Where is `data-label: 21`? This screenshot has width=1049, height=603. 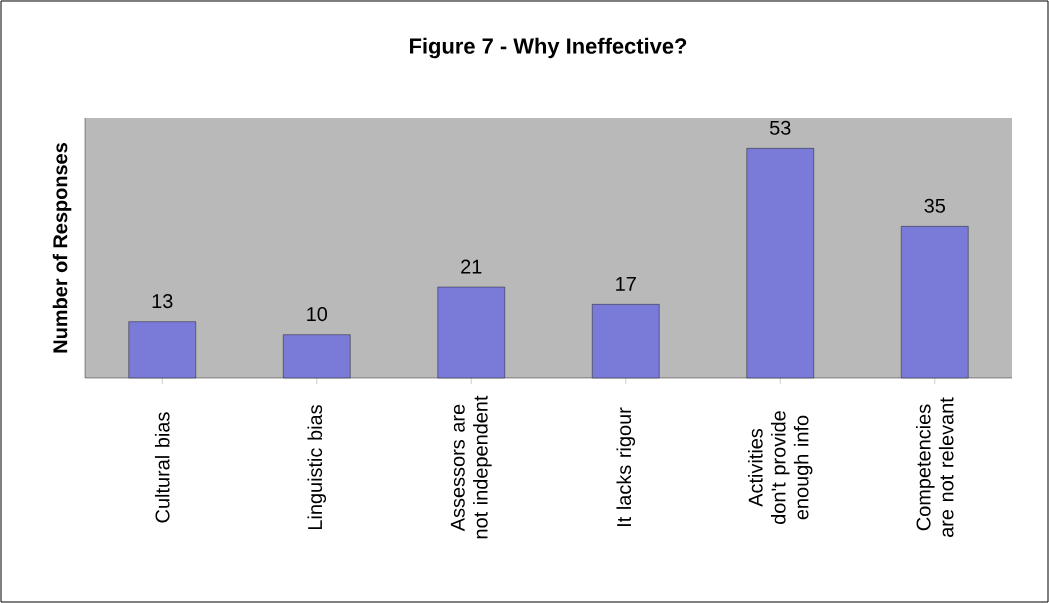 data-label: 21 is located at coordinates (471, 266).